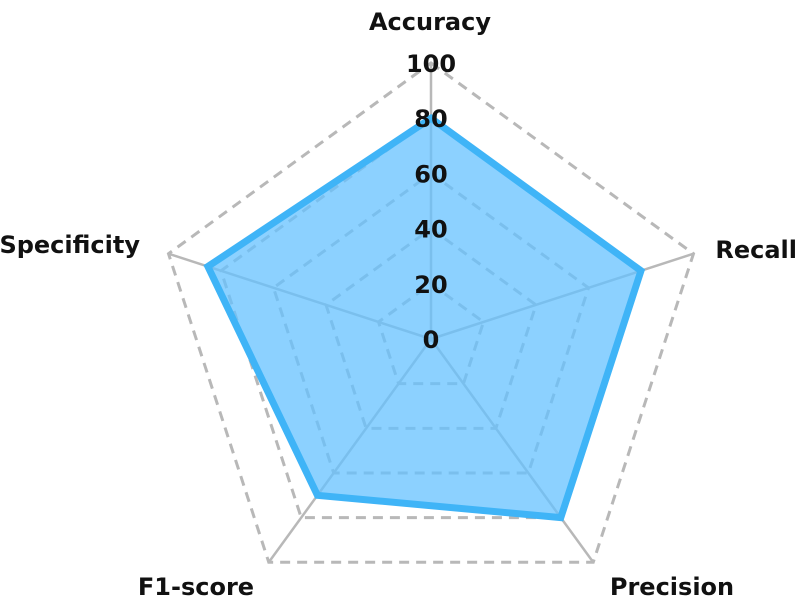  I want to click on tick-label-60: 60, so click(430, 174).